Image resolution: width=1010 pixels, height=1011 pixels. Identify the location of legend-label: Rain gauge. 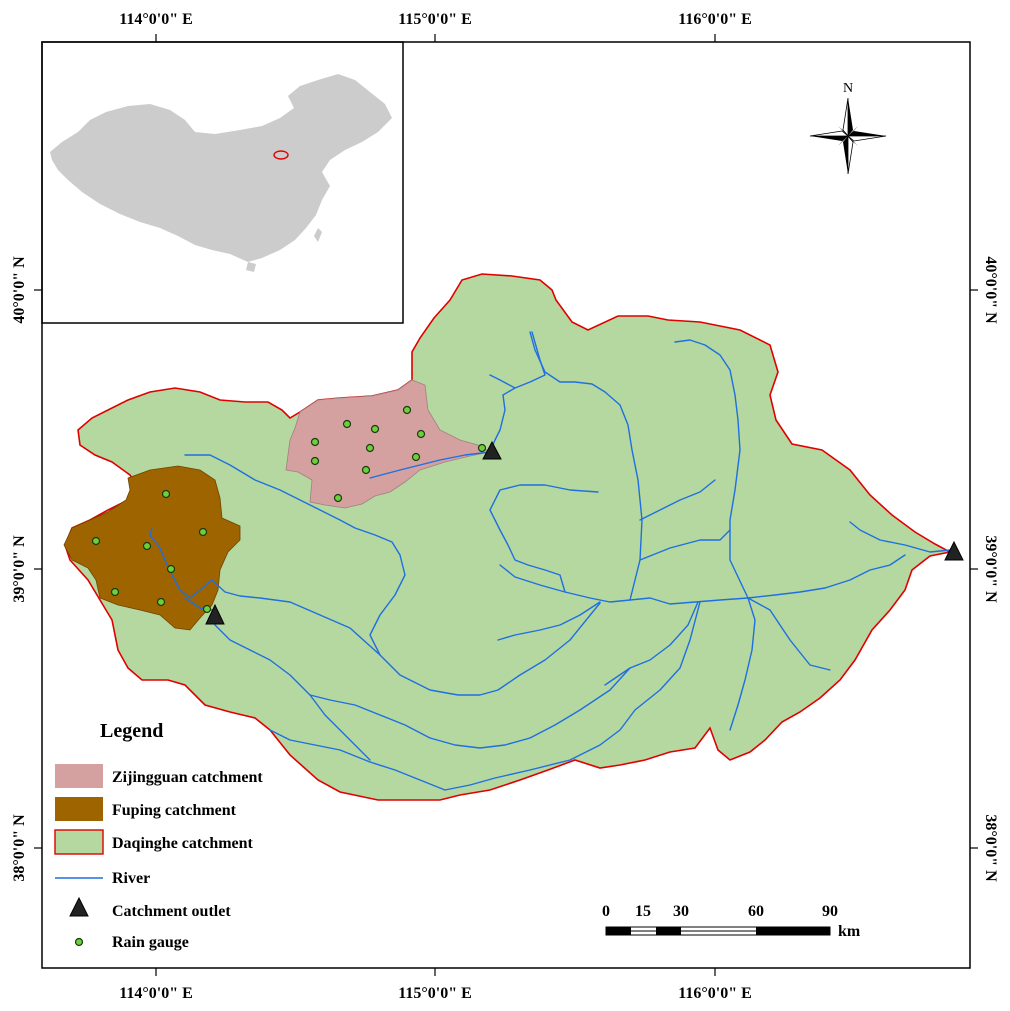
(150, 942).